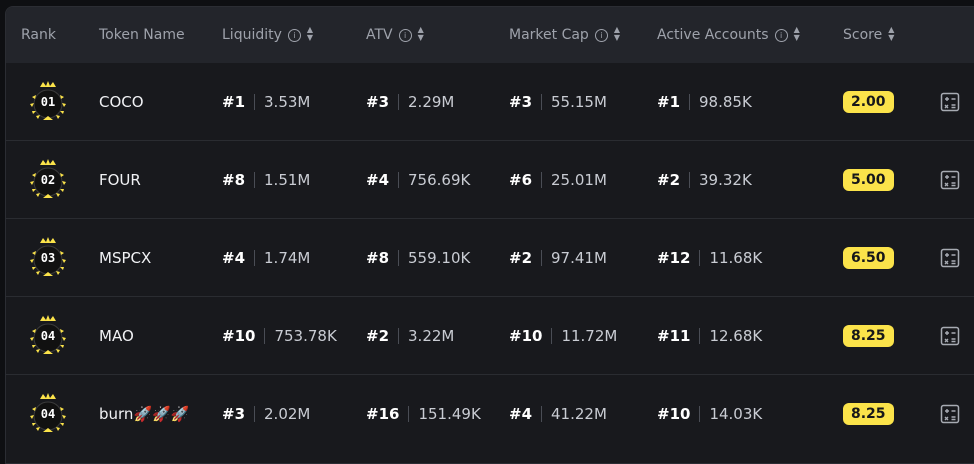 This screenshot has height=464, width=974. What do you see at coordinates (725, 179) in the screenshot?
I see `active-accounts-value: 39.32K` at bounding box center [725, 179].